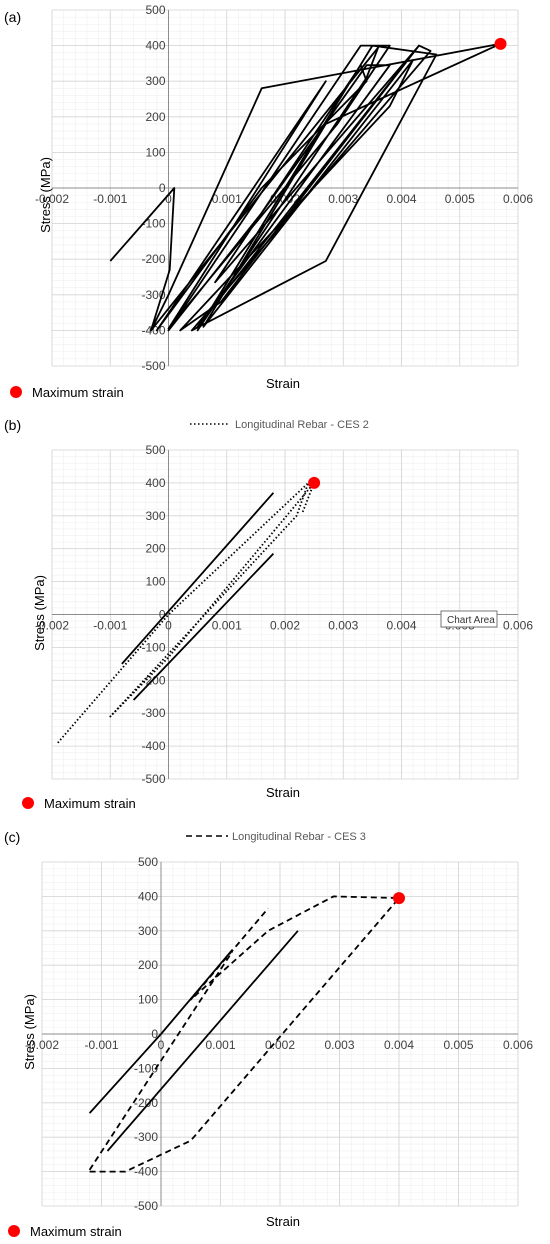 This screenshot has height=1244, width=550. I want to click on chart-area-tooltip: Chart Area, so click(469, 619).